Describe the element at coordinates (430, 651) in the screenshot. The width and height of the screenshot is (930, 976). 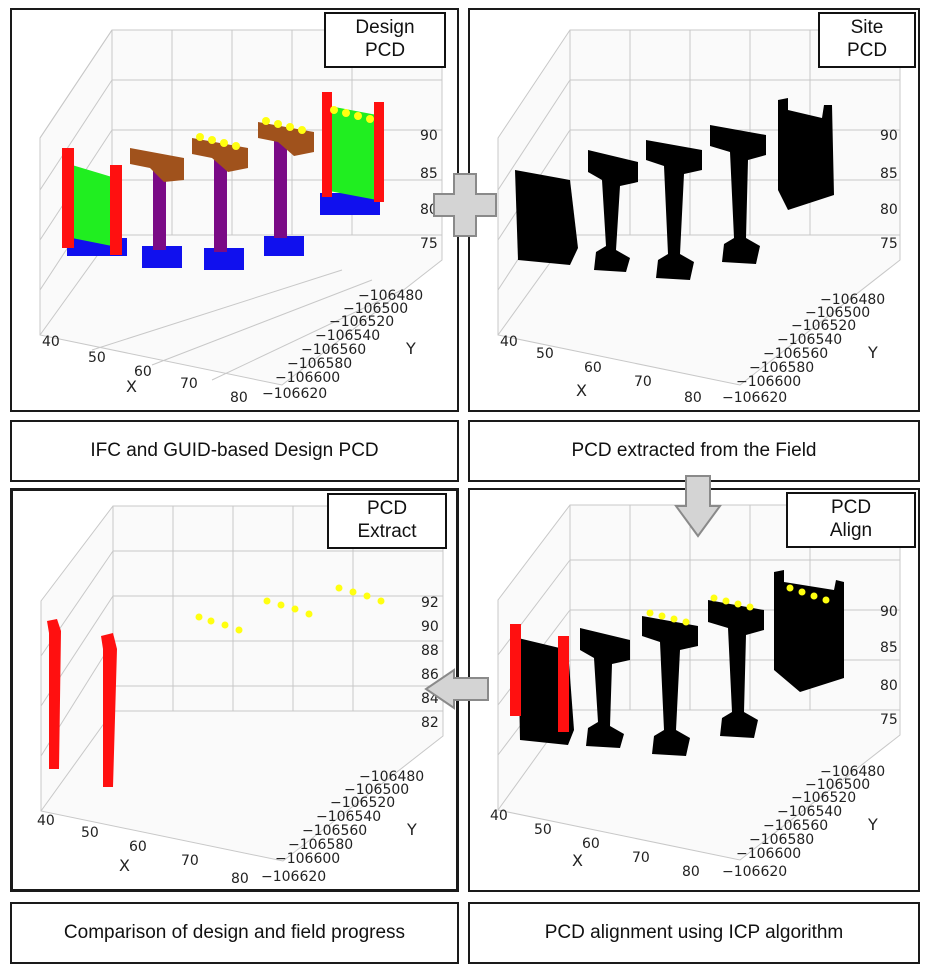
I see `z-tick: 88` at that location.